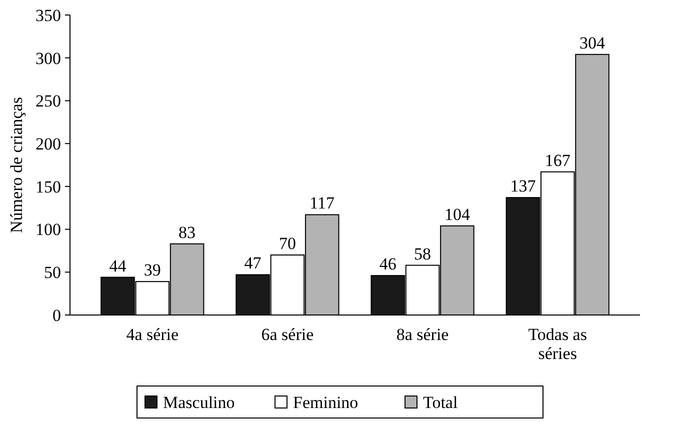 This screenshot has height=430, width=680. What do you see at coordinates (325, 402) in the screenshot?
I see `legend-label: Feminino` at bounding box center [325, 402].